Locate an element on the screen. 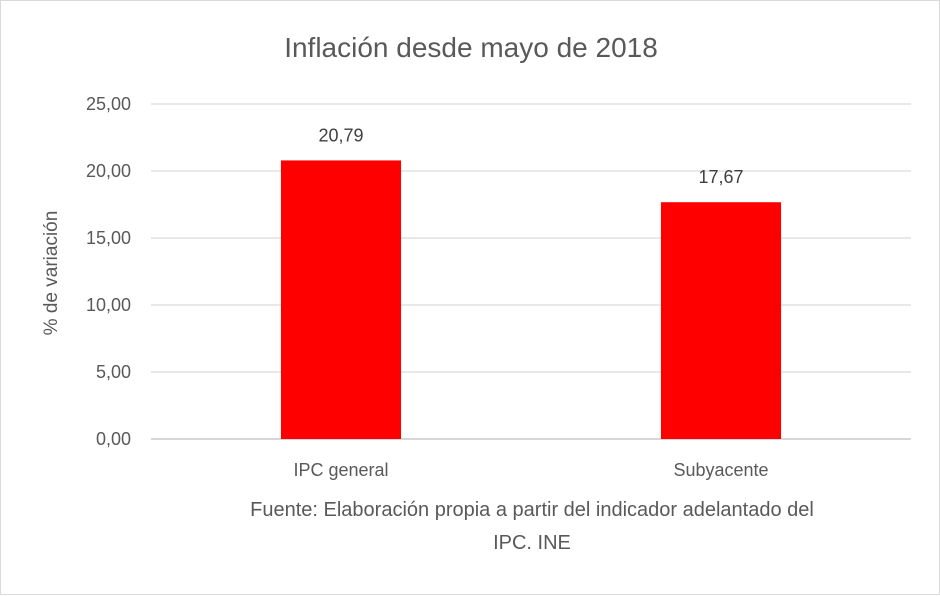  y-tick-label: 15,00 is located at coordinates (108, 238).